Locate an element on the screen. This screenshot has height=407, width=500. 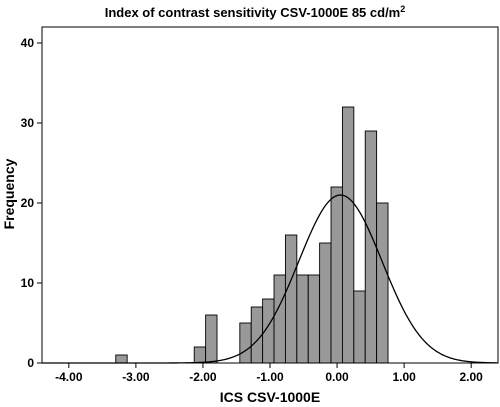
title-superscript: 2 is located at coordinates (402, 9).